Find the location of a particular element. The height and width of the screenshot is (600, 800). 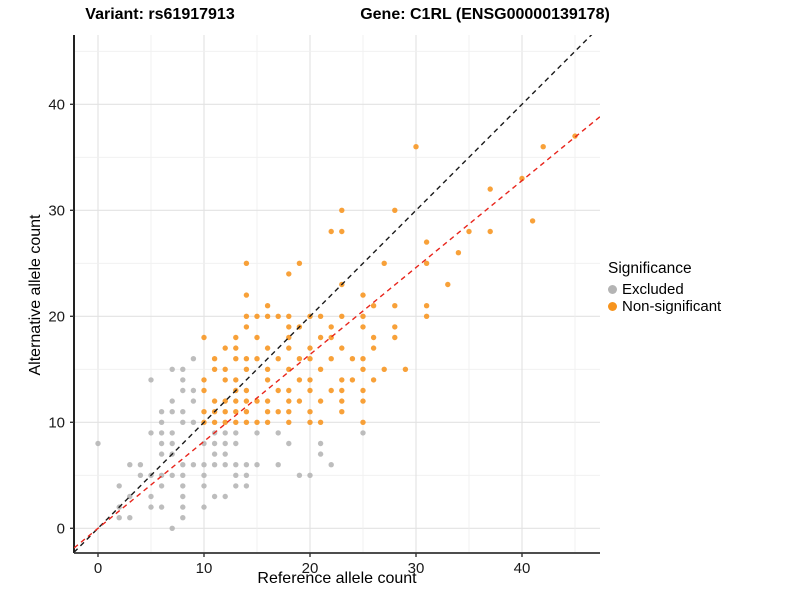

y-tick-label: 0 is located at coordinates (61, 528).